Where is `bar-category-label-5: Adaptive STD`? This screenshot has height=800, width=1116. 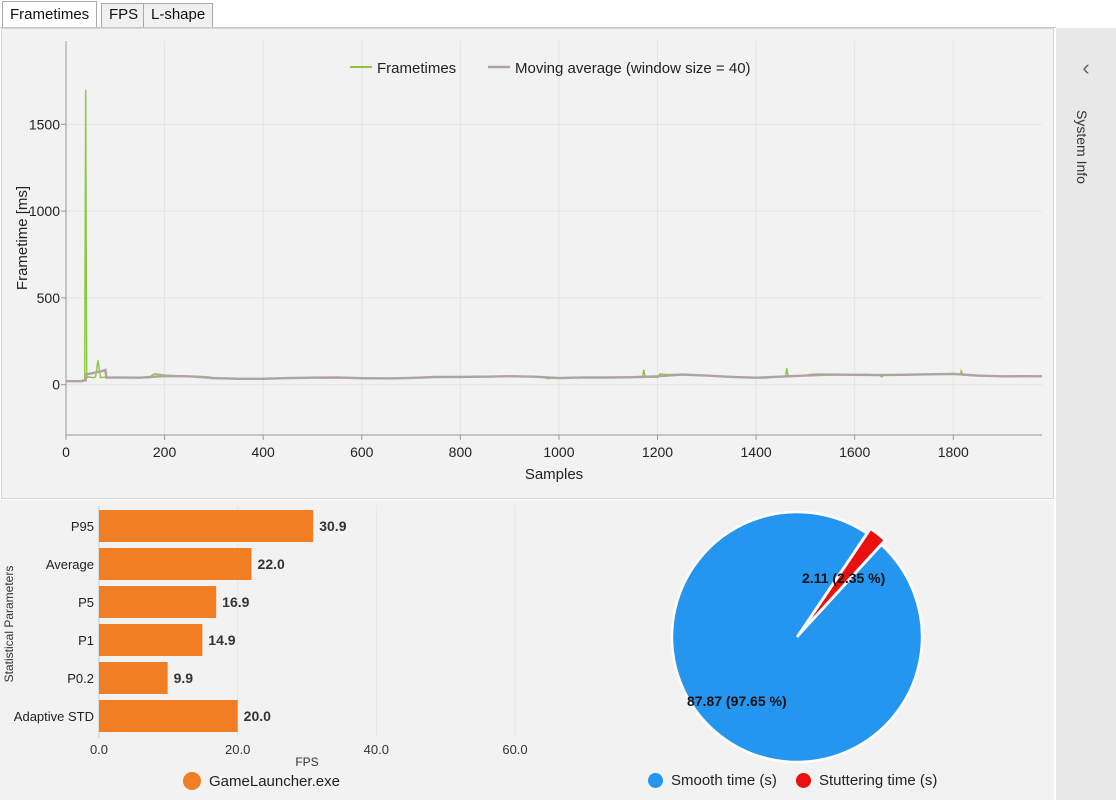 bar-category-label-5: Adaptive STD is located at coordinates (54, 716).